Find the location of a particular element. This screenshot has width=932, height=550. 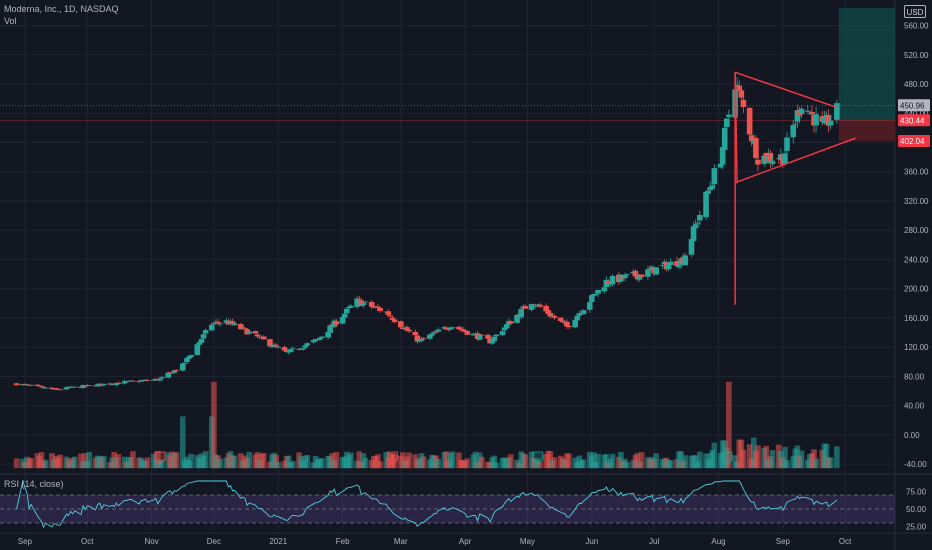

stop-zone is located at coordinates (866, 131).